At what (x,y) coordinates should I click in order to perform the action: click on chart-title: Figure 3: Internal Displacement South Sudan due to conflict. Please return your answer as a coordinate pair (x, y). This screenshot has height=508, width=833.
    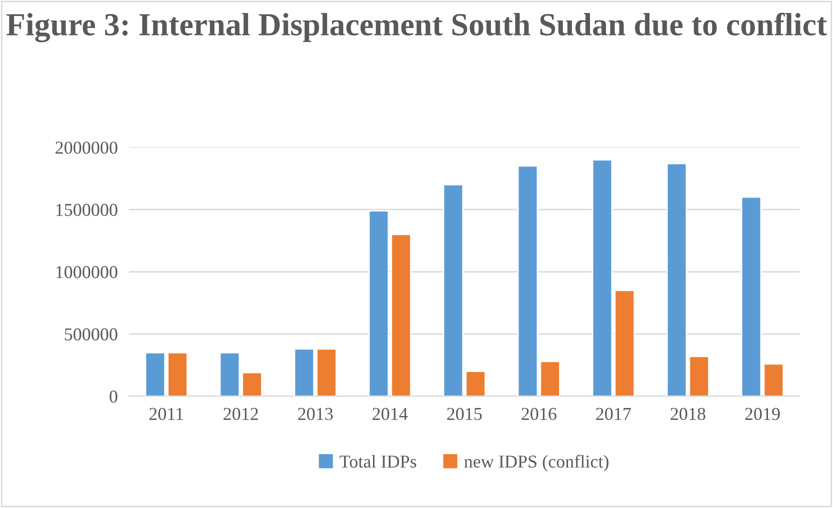
    Looking at the image, I should click on (416, 27).